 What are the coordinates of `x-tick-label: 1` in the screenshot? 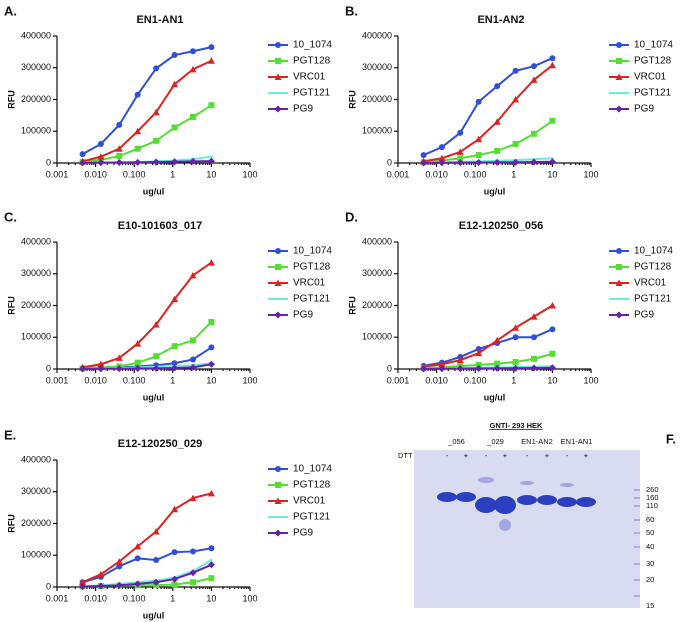 It's located at (172, 598).